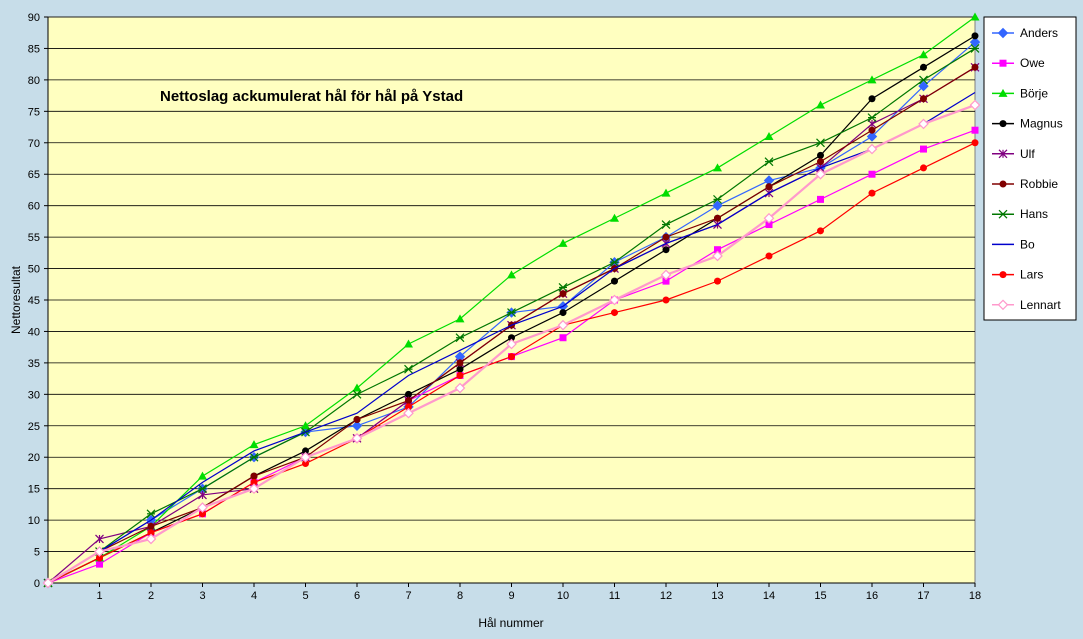 The image size is (1083, 639). What do you see at coordinates (1025, 184) in the screenshot?
I see `legend-item-robbie: Robbie` at bounding box center [1025, 184].